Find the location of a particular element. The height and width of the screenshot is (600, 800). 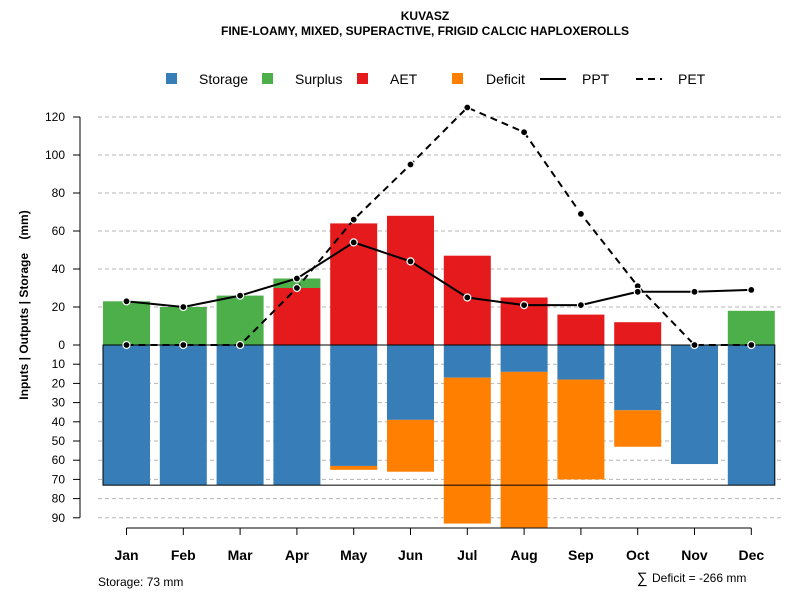

y-axis-label: Inputs | Outputs | Storage (mm) is located at coordinates (24, 304).